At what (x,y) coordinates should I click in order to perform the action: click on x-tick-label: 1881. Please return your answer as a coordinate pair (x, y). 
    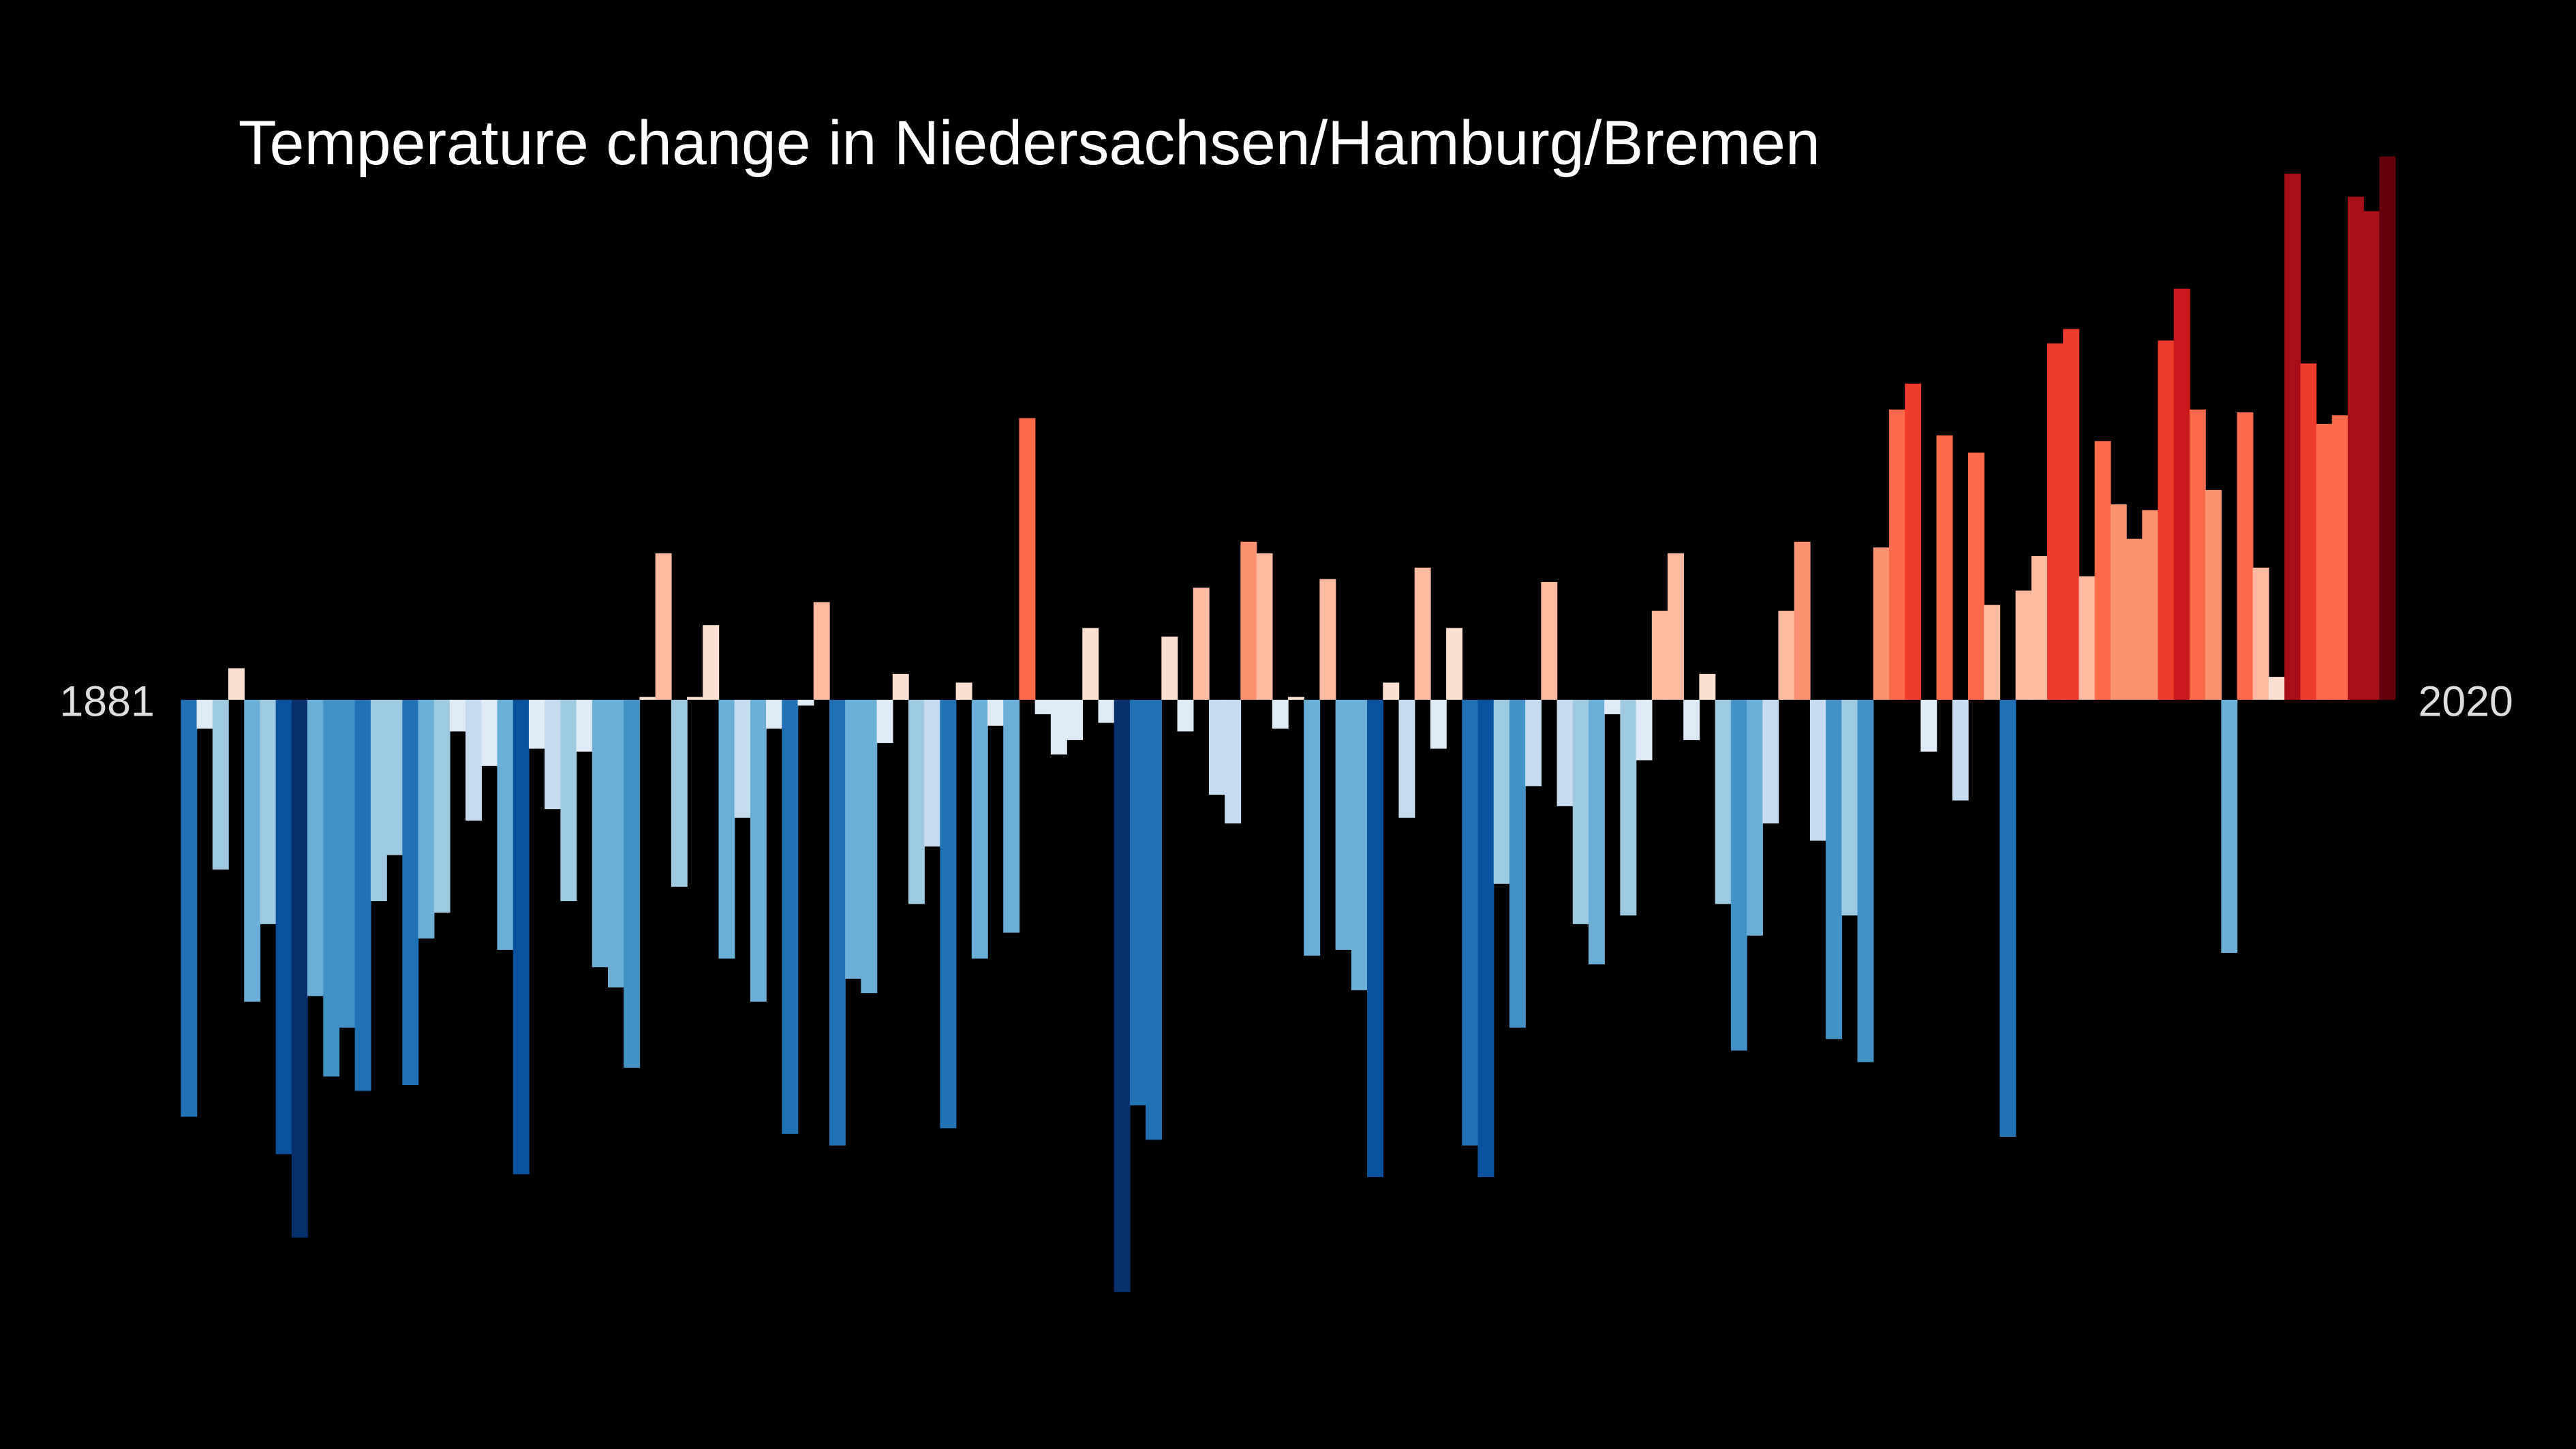
    Looking at the image, I should click on (107, 702).